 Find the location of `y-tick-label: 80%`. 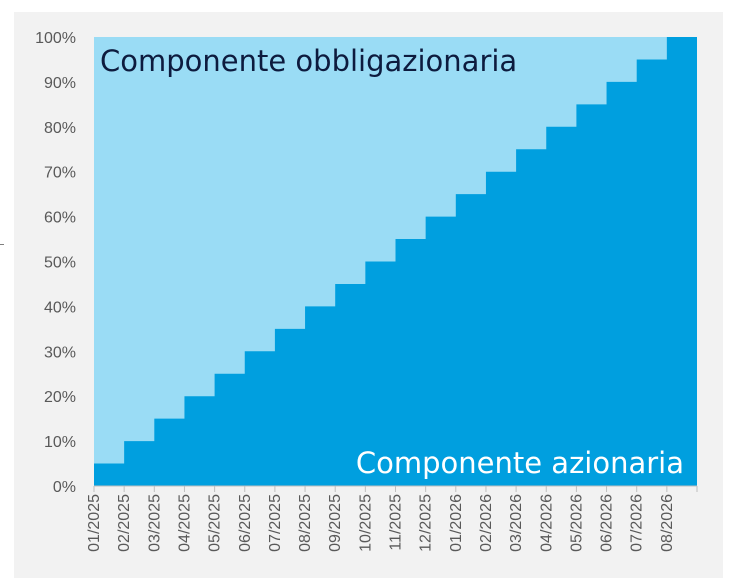

y-tick-label: 80% is located at coordinates (60, 128).